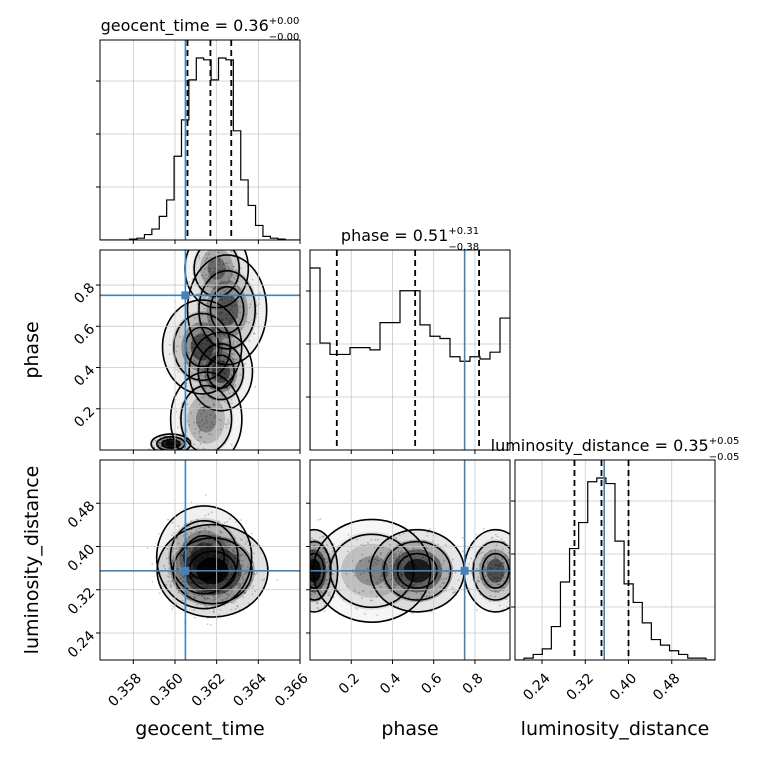 This screenshot has width=760, height=765. Describe the element at coordinates (410, 560) in the screenshot. I see `panel-frame-phase-luminosity_distance` at that location.